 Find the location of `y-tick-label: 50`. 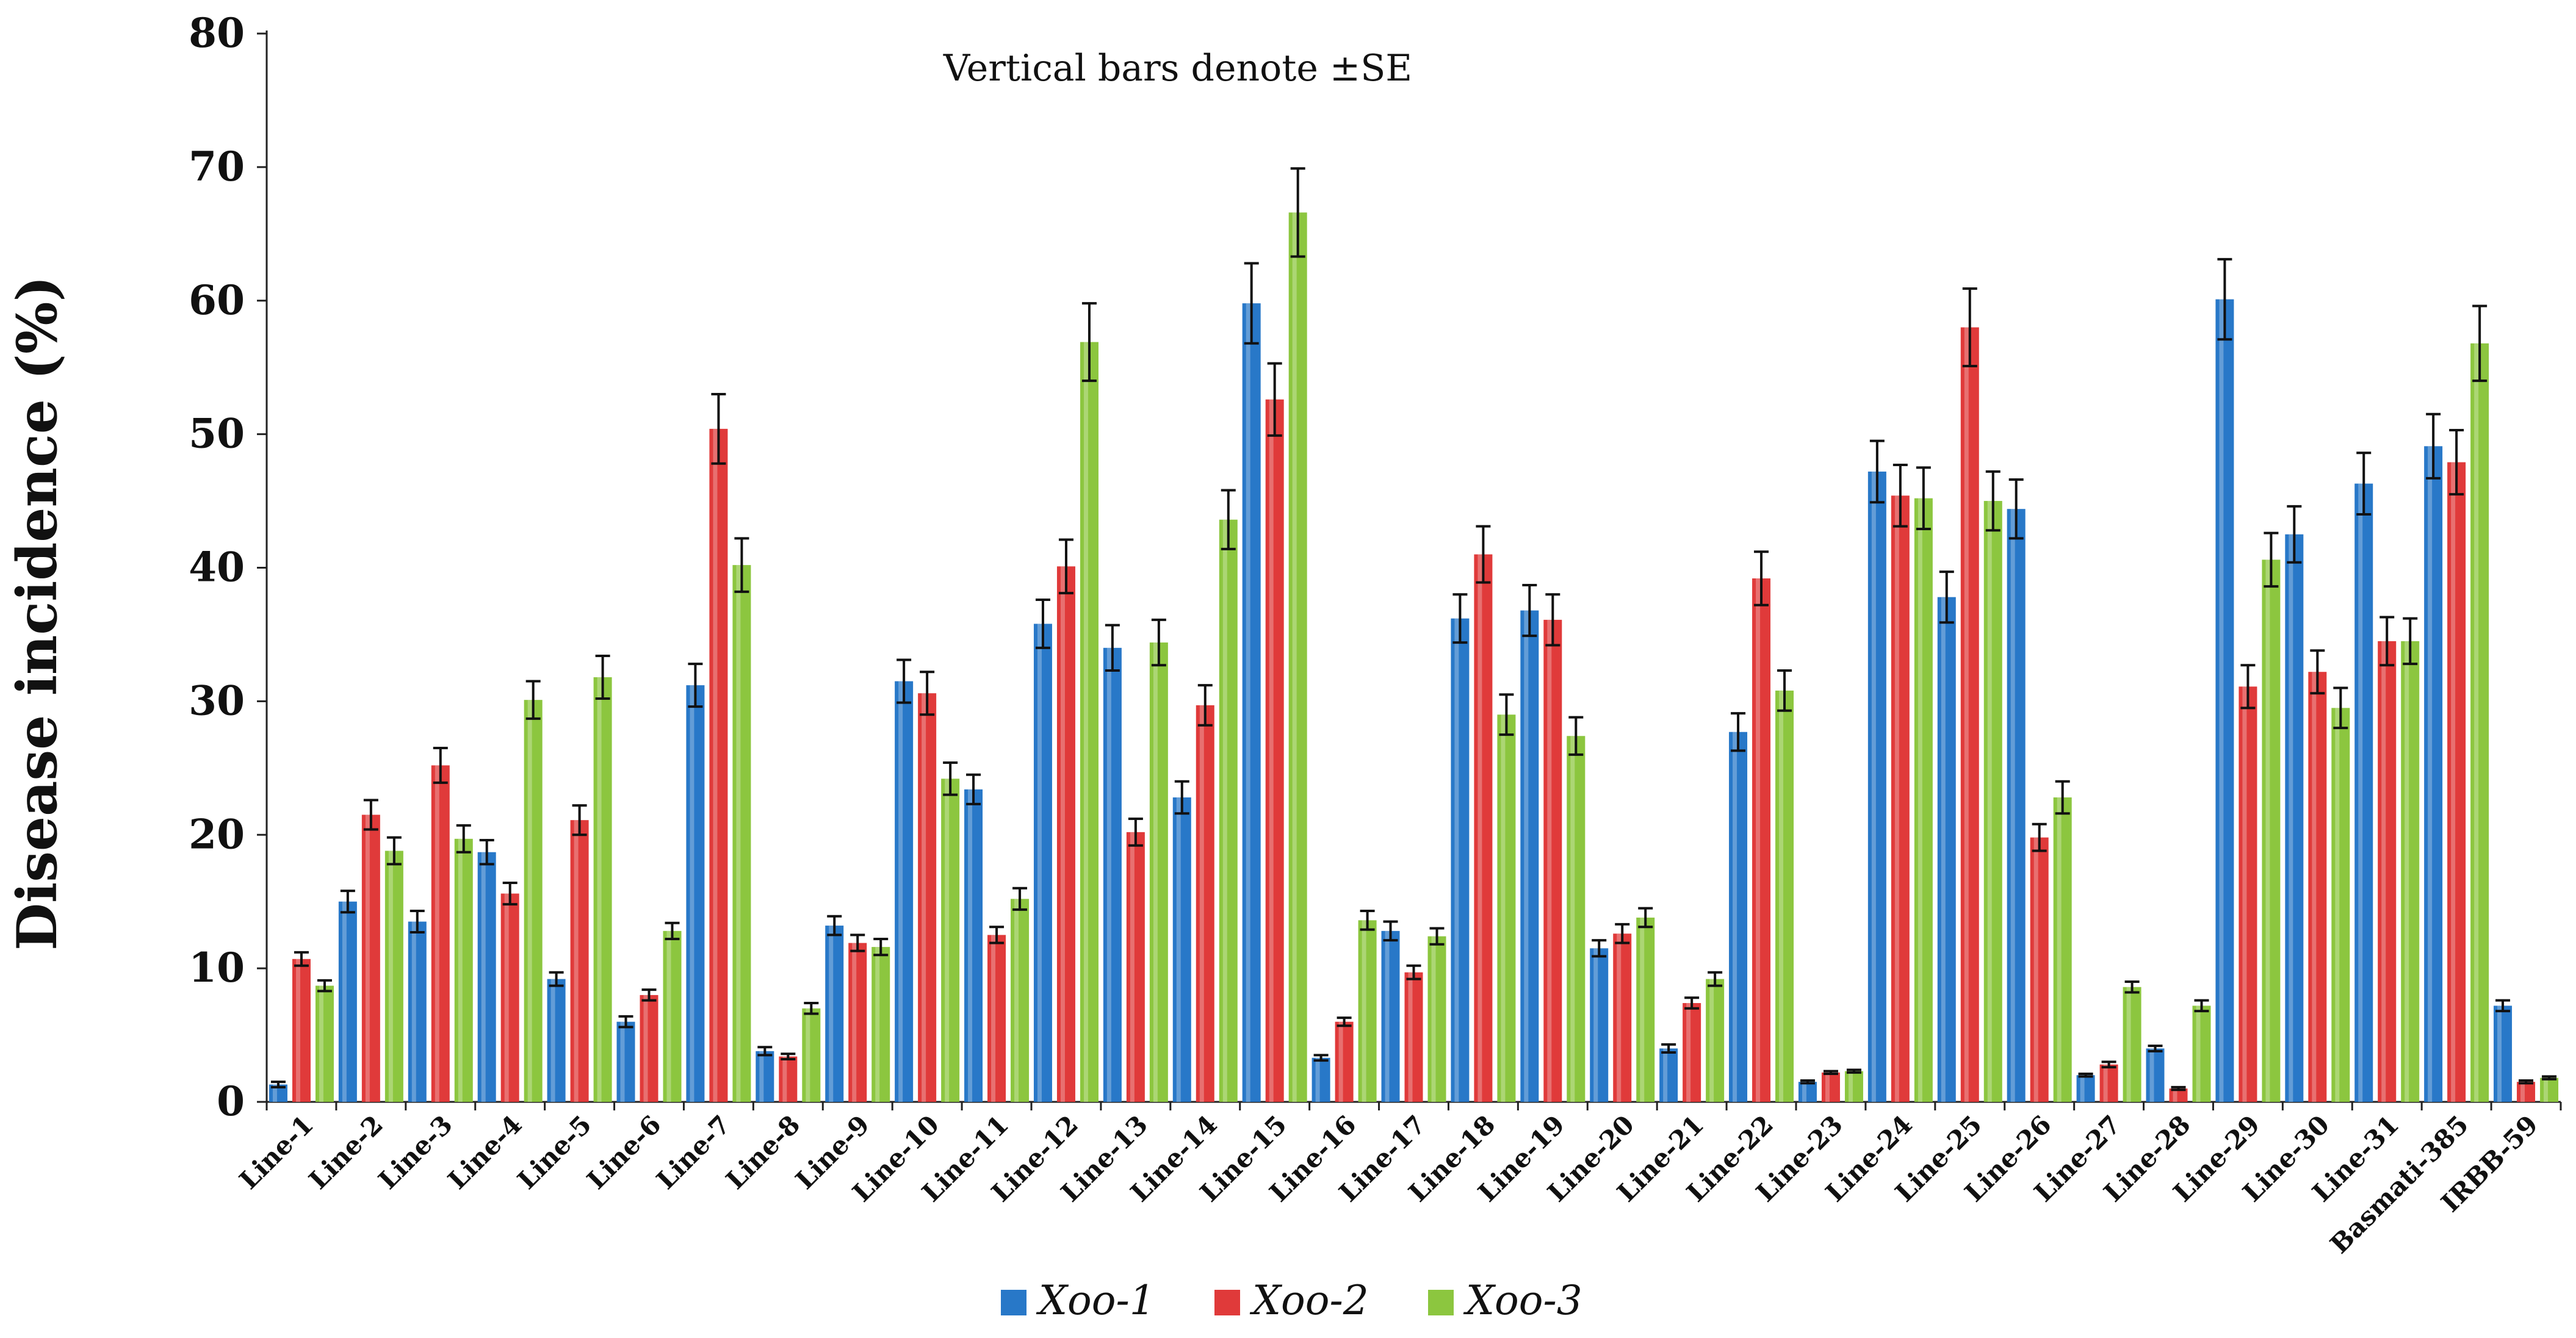

y-tick-label: 50 is located at coordinates (217, 434).